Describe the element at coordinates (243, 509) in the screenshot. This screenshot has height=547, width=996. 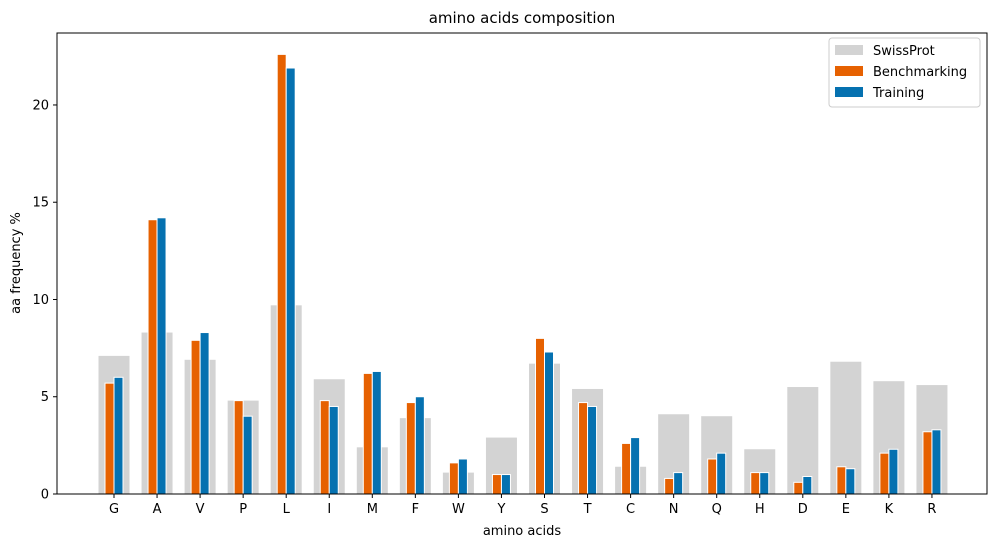
I see `x-tick-label-P: P` at that location.